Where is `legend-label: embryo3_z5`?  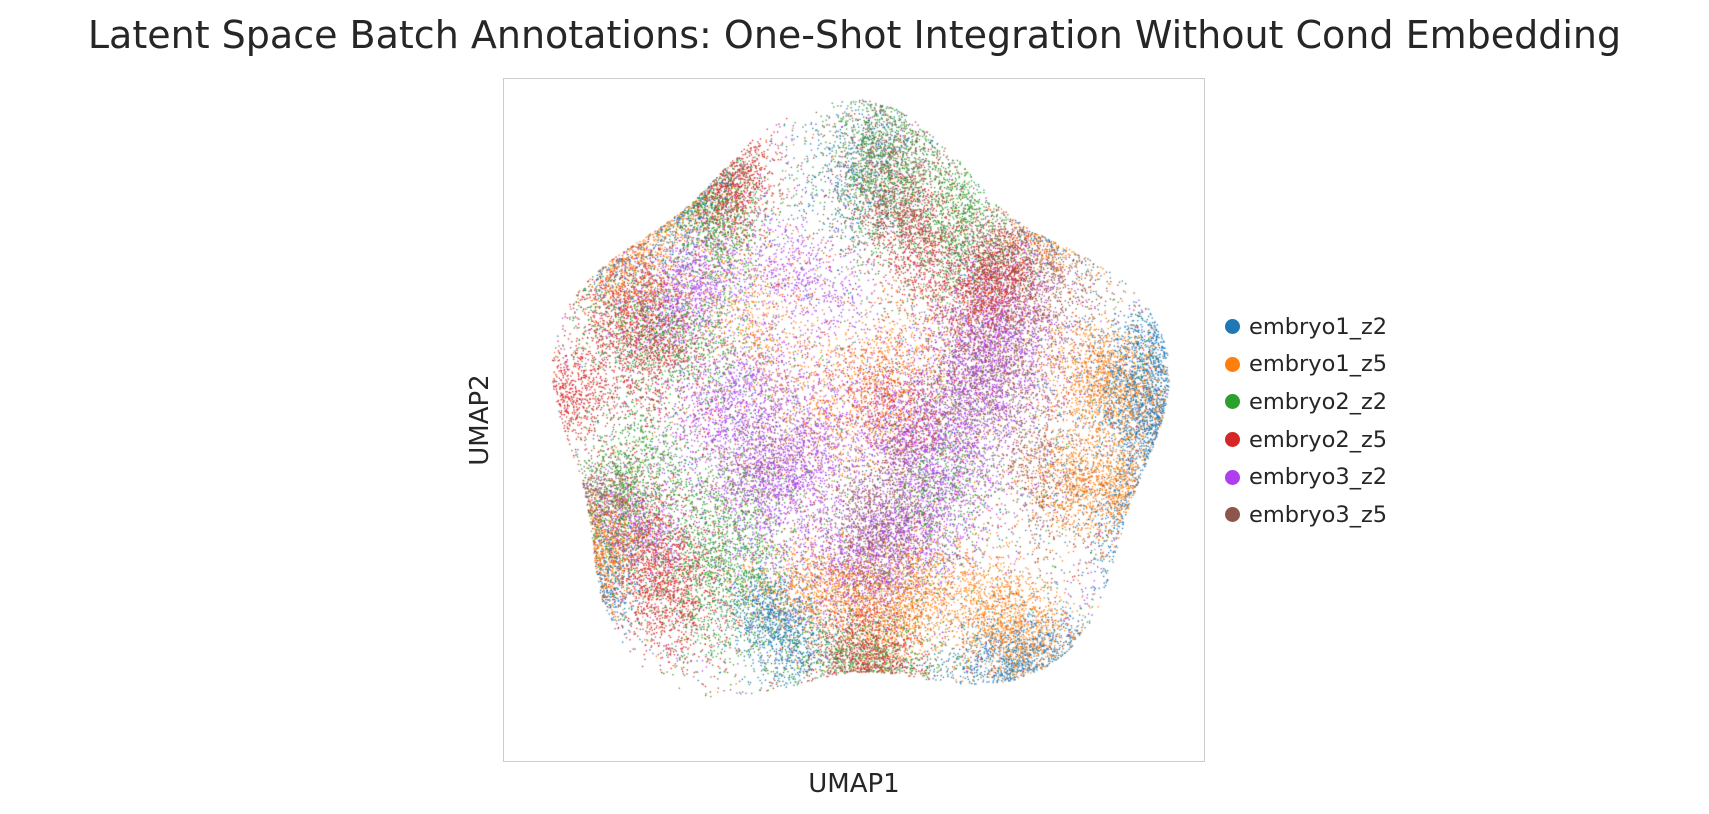 legend-label: embryo3_z5 is located at coordinates (1318, 514).